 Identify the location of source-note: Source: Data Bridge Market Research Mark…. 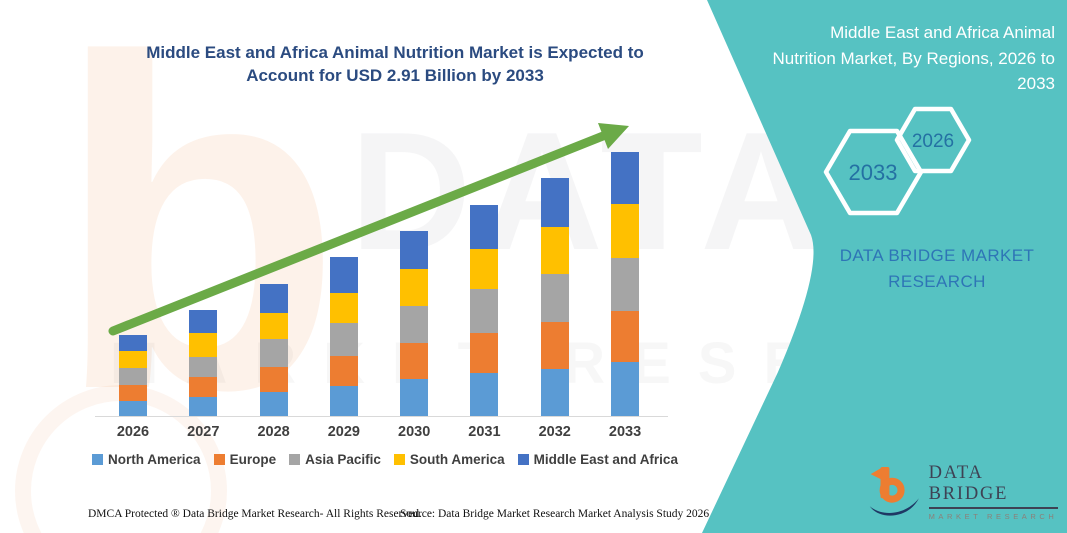
(555, 514).